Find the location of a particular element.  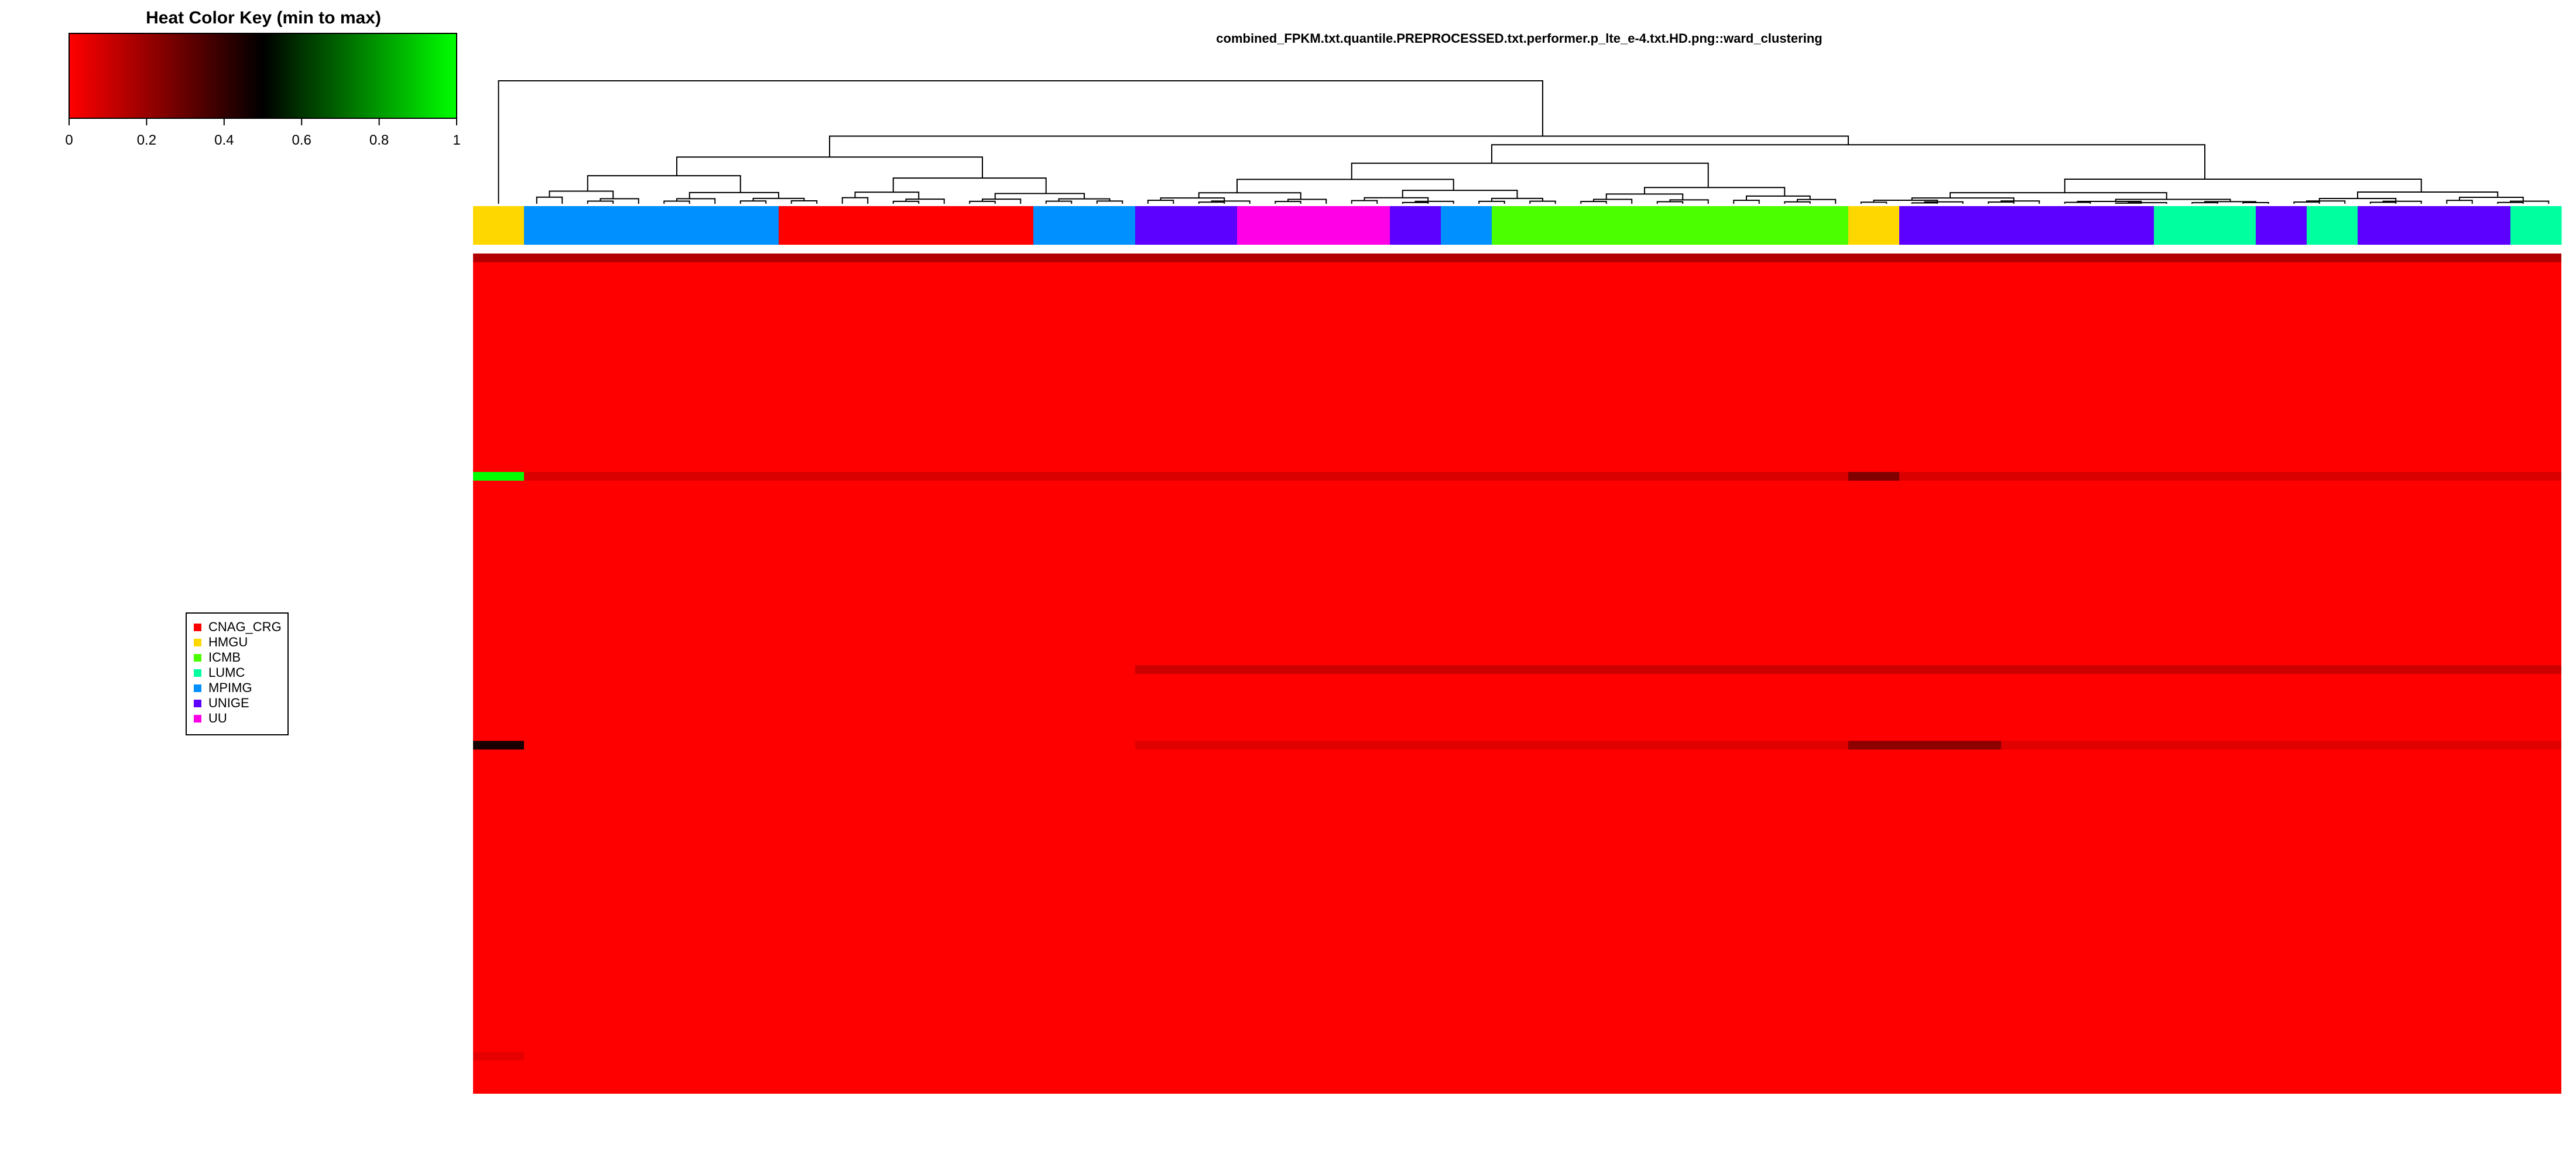

color-key-gradient is located at coordinates (262, 76).